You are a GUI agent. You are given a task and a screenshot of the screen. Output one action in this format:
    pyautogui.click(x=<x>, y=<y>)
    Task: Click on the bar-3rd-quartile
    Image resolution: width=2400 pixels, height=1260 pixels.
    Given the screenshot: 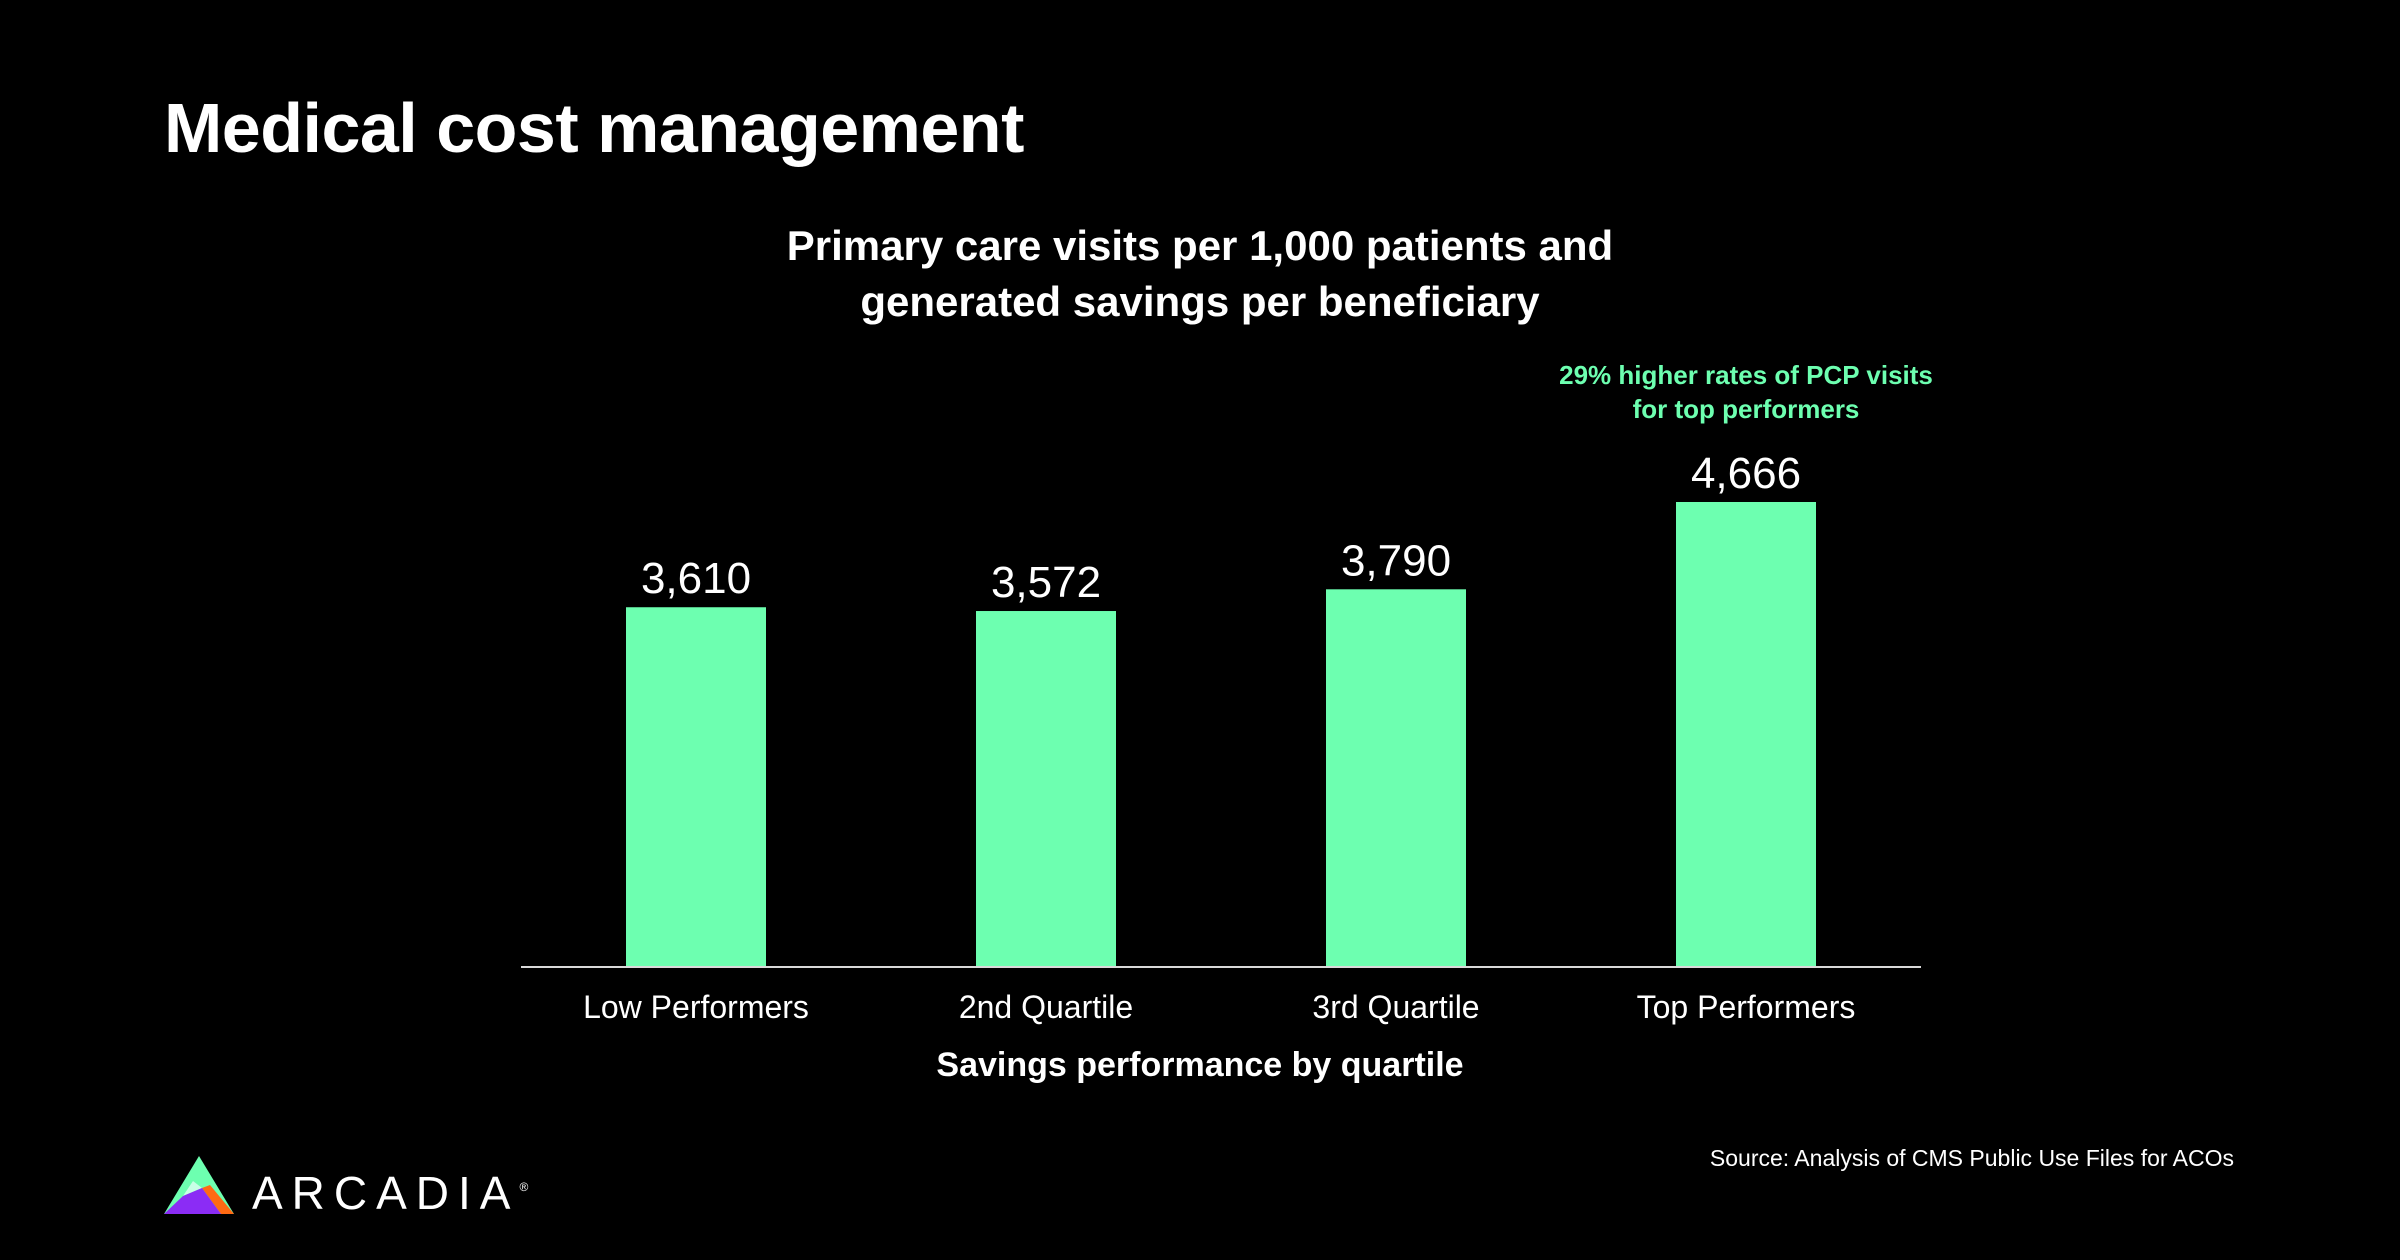 What is the action you would take?
    pyautogui.click(x=1396, y=778)
    